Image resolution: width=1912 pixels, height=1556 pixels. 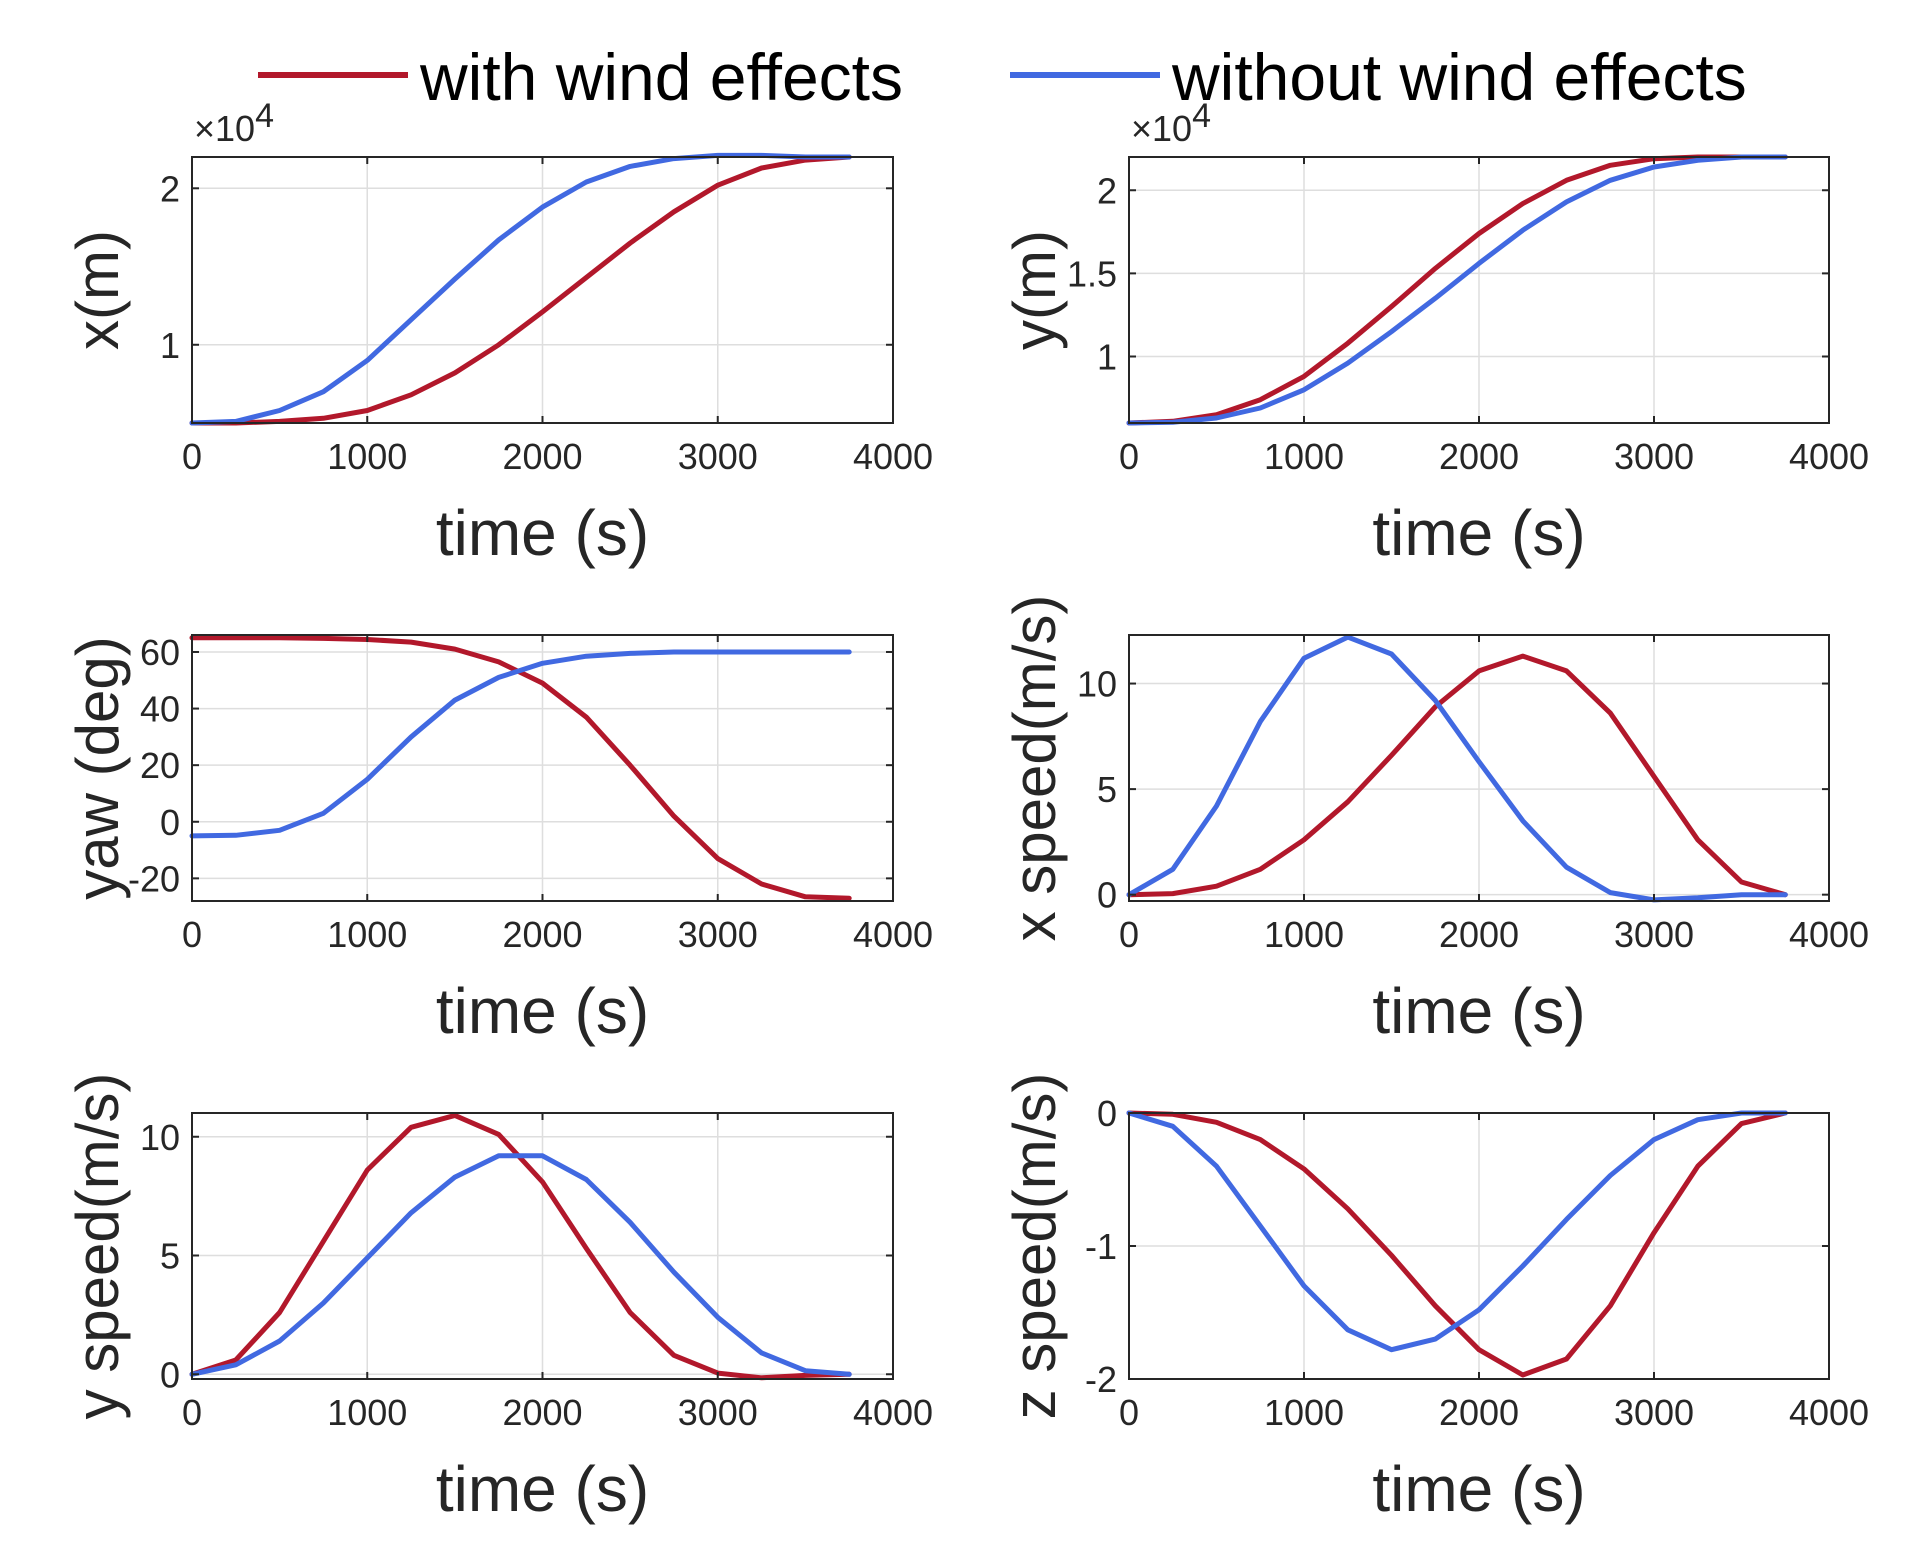 What do you see at coordinates (1034, 1246) in the screenshot?
I see `y-axis-label: z speed(m/s)` at bounding box center [1034, 1246].